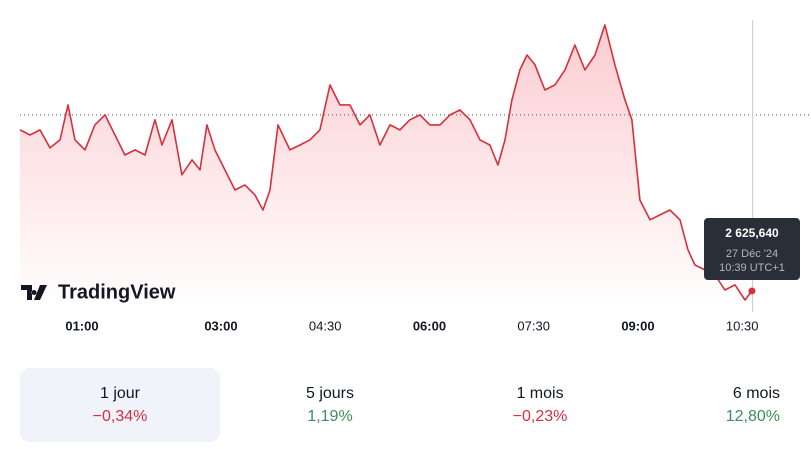 This screenshot has height=449, width=811. I want to click on period-change: 1,19%, so click(330, 416).